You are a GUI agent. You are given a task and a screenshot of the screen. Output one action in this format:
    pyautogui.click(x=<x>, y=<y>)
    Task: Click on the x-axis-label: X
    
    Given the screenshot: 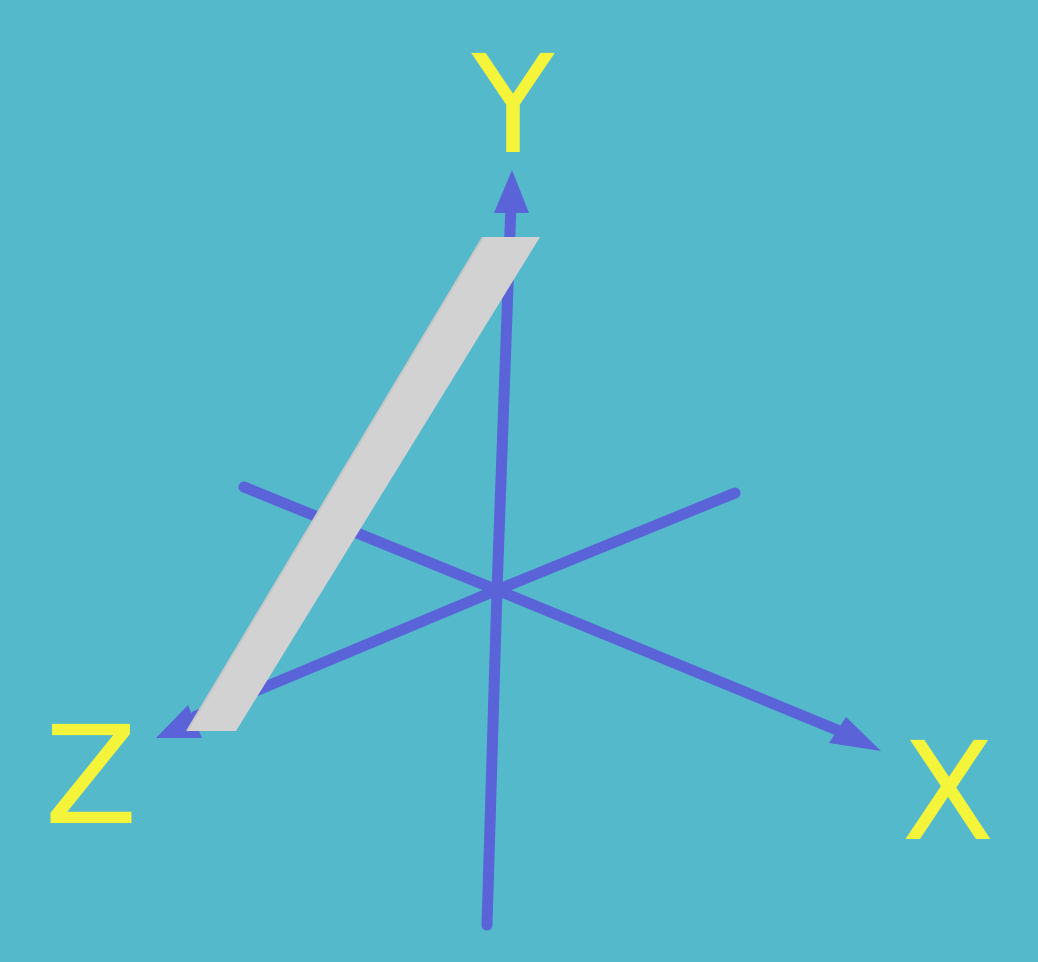 What is the action you would take?
    pyautogui.click(x=947, y=793)
    